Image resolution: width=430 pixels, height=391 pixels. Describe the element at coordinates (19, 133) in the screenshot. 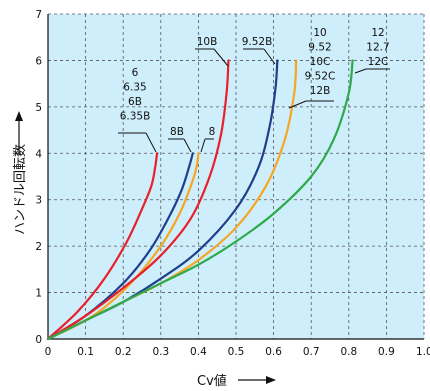

I see `y-axis-arrow` at that location.